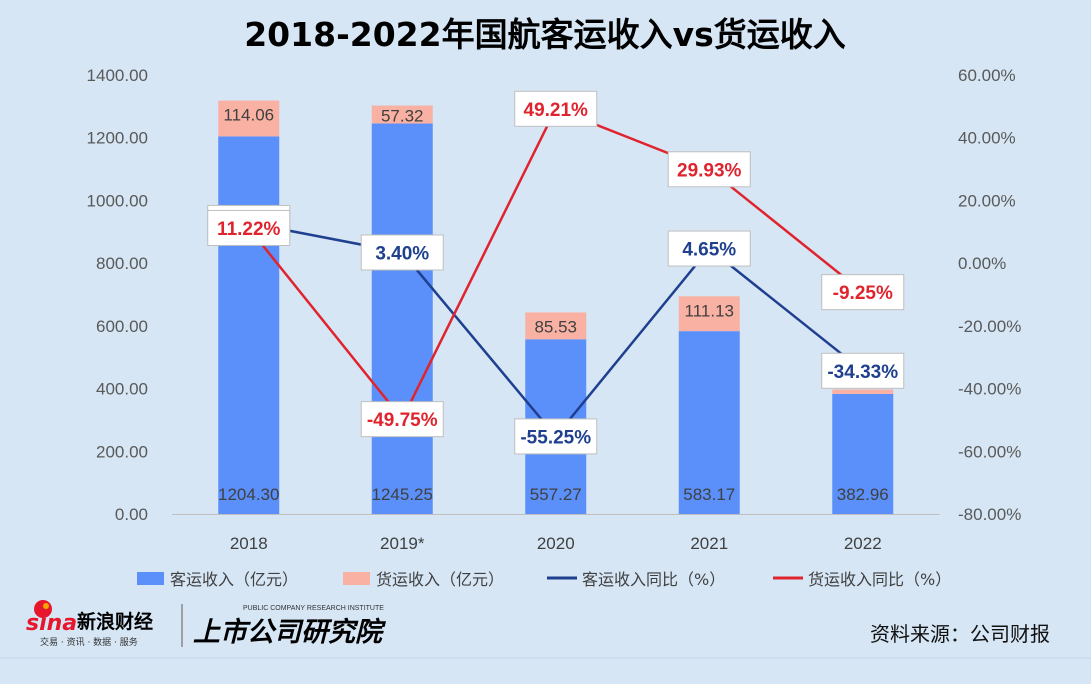 Image resolution: width=1091 pixels, height=684 pixels. What do you see at coordinates (122, 326) in the screenshot?
I see `left-tick-label: 600.00` at bounding box center [122, 326].